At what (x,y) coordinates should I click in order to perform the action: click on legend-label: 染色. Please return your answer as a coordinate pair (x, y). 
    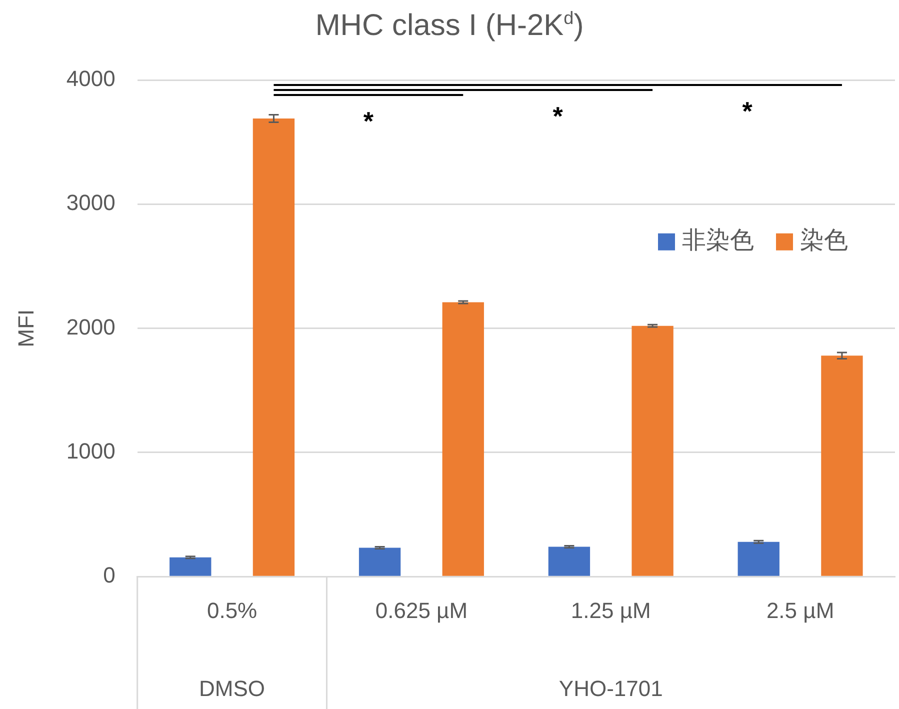
    Looking at the image, I should click on (824, 240).